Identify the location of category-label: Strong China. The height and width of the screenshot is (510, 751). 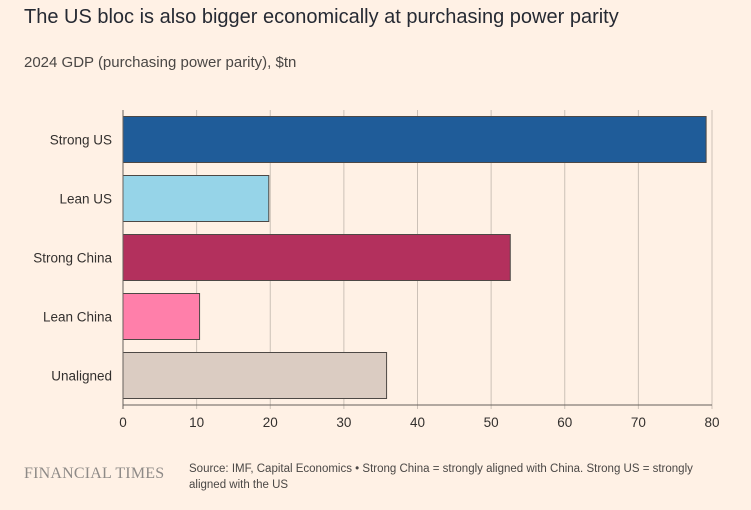
(72, 258).